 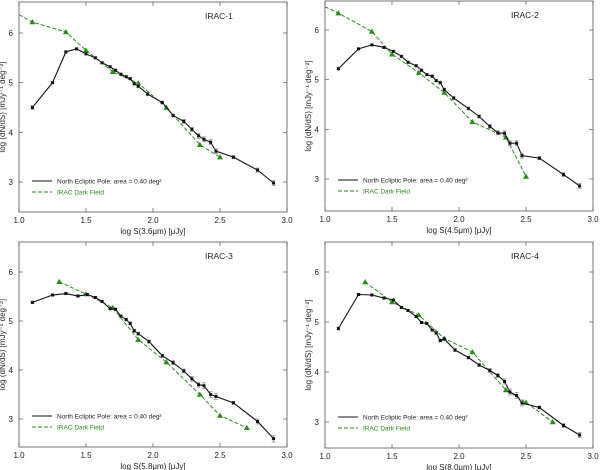 What do you see at coordinates (119, 86) in the screenshot?
I see `dark-field-line` at bounding box center [119, 86].